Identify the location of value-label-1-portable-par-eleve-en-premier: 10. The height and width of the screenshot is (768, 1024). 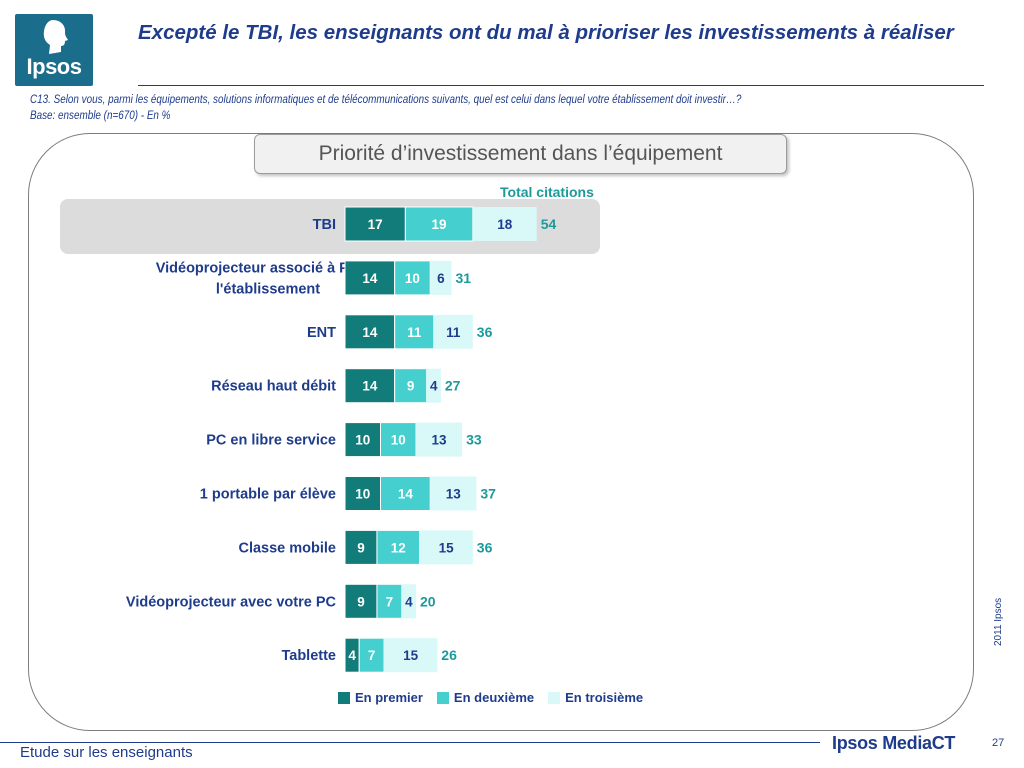
(362, 494).